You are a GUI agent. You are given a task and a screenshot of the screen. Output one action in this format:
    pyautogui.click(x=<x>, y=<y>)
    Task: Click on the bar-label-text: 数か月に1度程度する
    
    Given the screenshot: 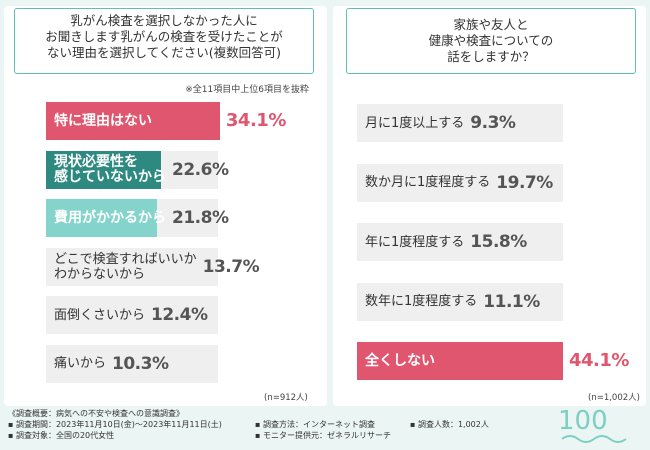 What is the action you would take?
    pyautogui.click(x=427, y=182)
    